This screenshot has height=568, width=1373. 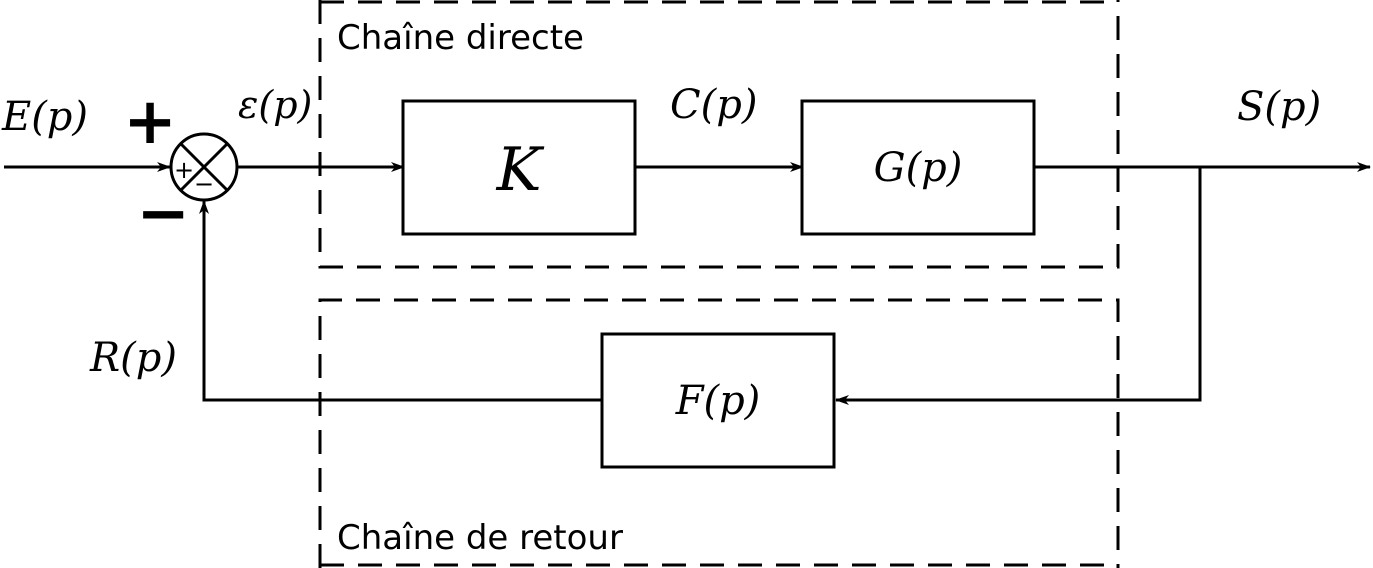 I want to click on sensor-block, so click(x=718, y=400).